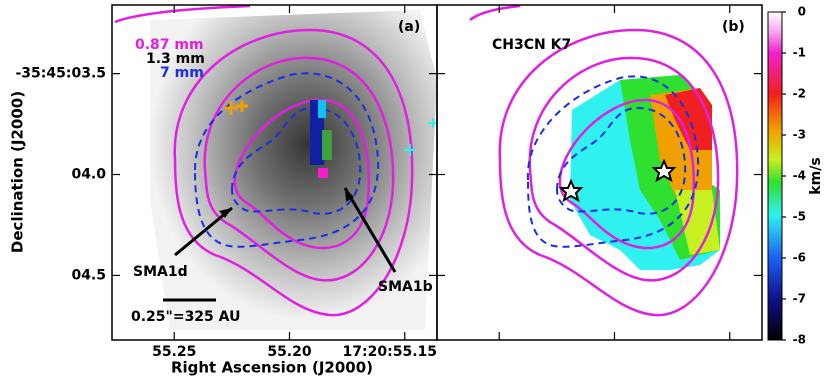 The height and width of the screenshot is (387, 830). I want to click on legend-entry: 7 mm, so click(182, 73).